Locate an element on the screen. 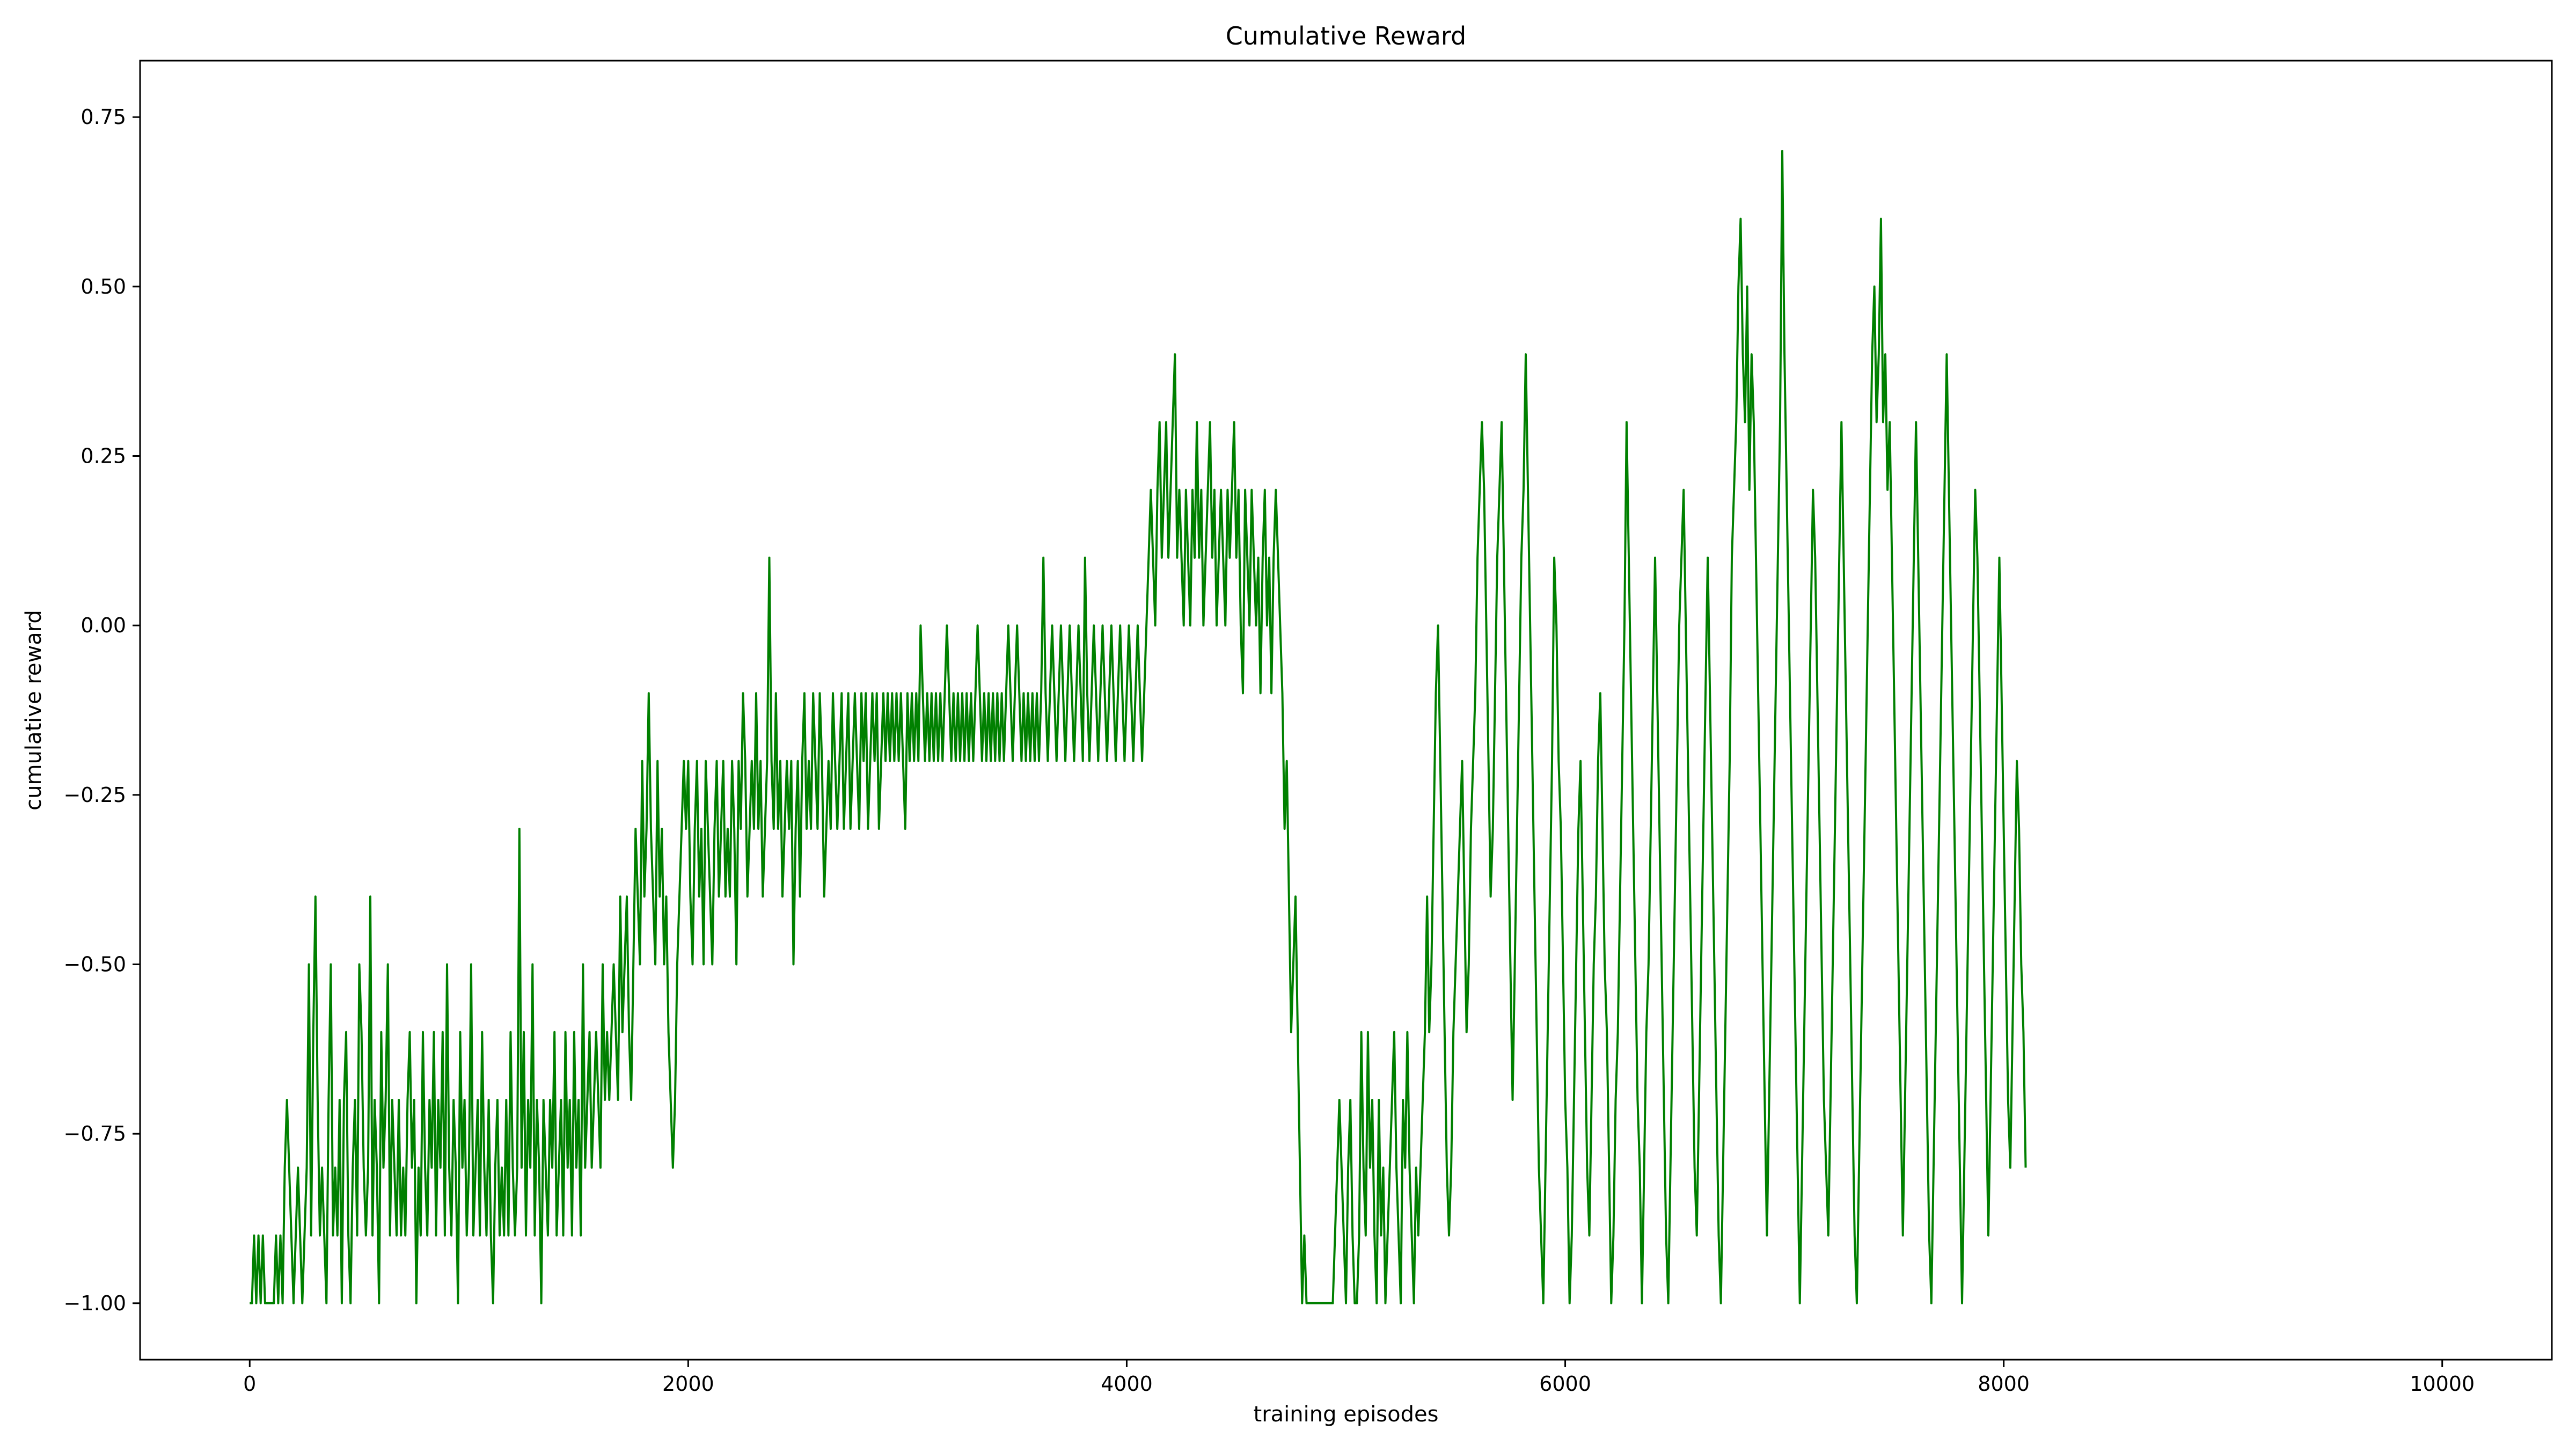 The image size is (2576, 1452). x-tick-label: 6000 is located at coordinates (1565, 1384).